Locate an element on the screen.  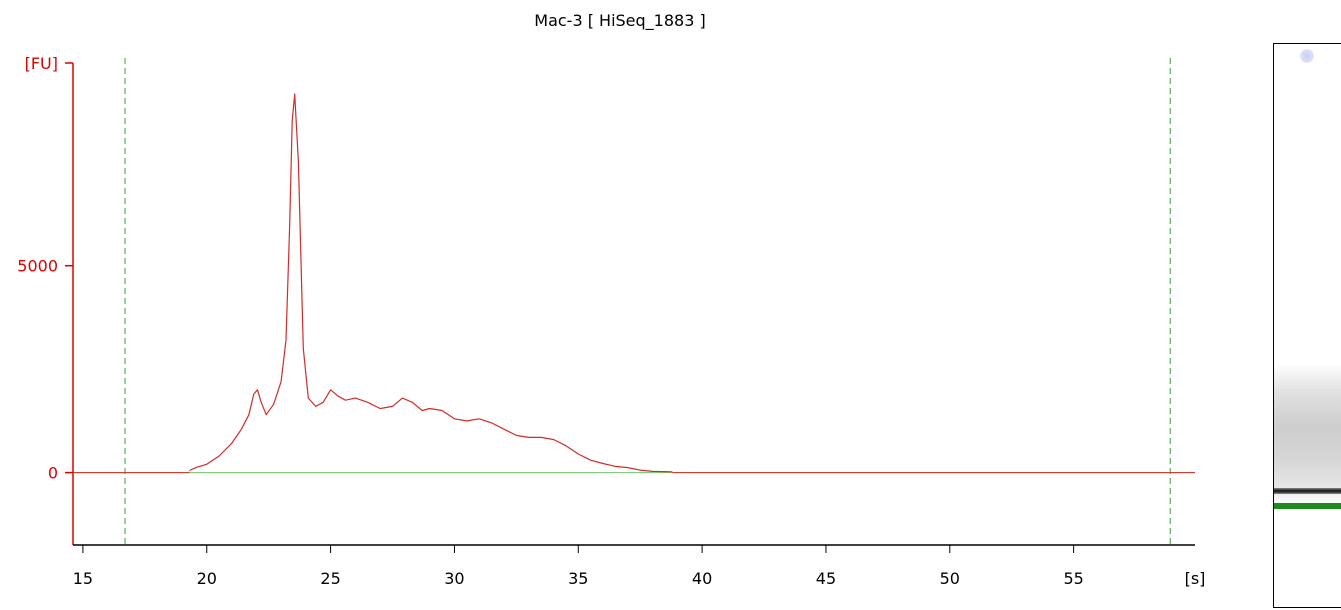
y-tick-label: 0 is located at coordinates (53, 473).